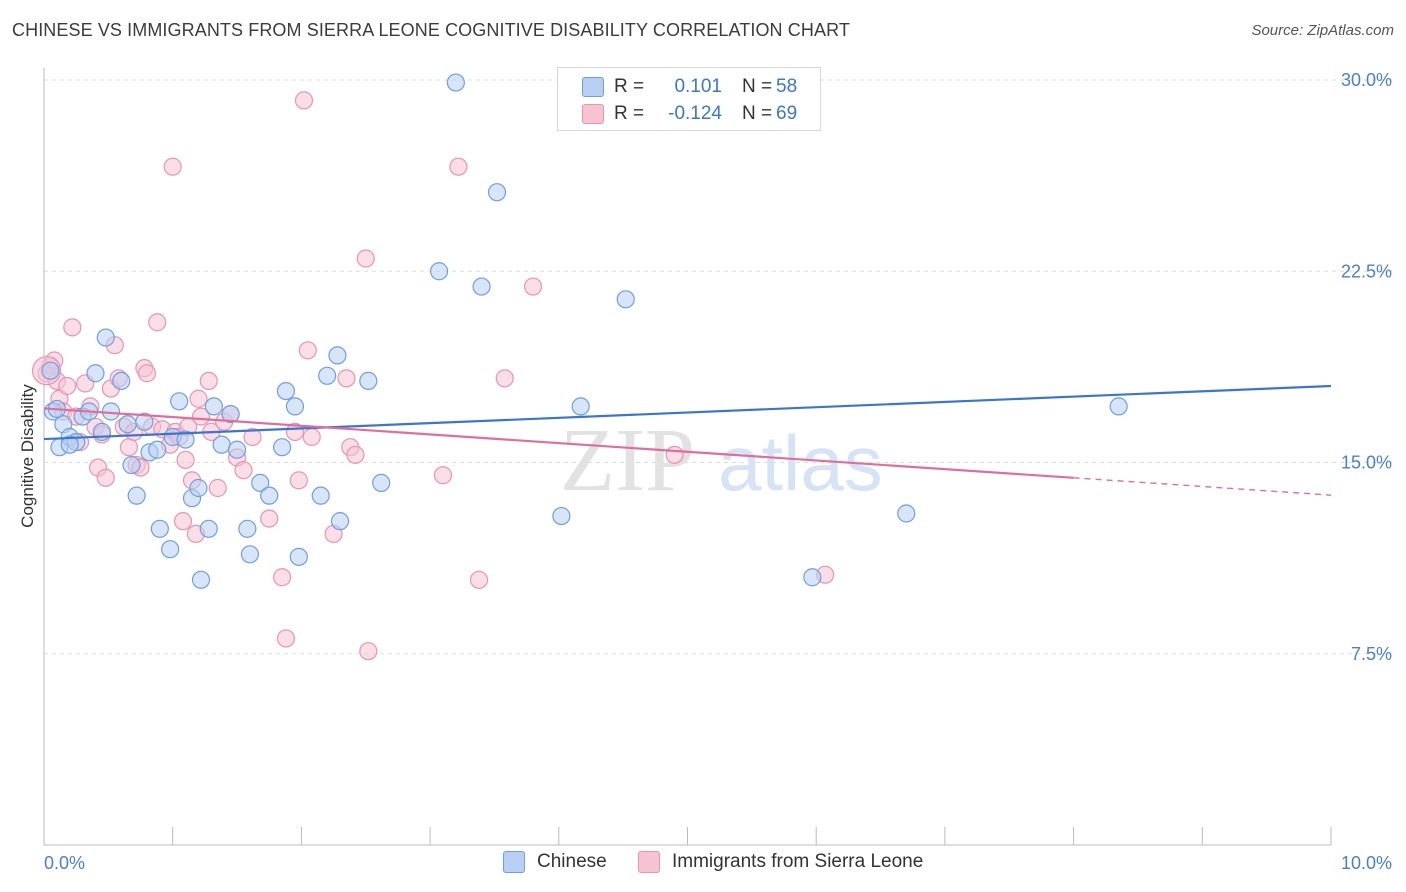 The height and width of the screenshot is (892, 1406). What do you see at coordinates (572, 861) in the screenshot?
I see `legend-label-chinese: Chinese` at bounding box center [572, 861].